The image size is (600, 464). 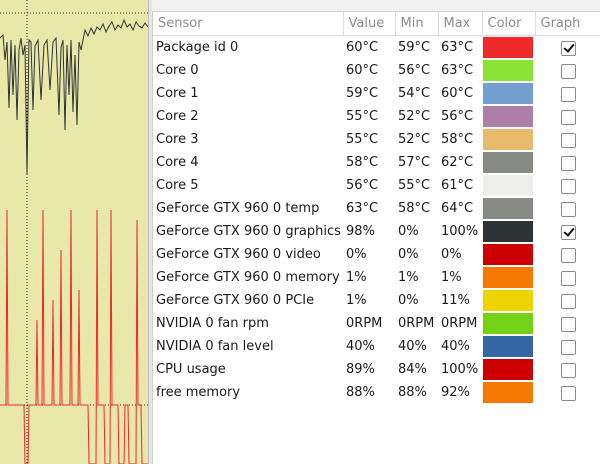 What do you see at coordinates (376, 139) in the screenshot?
I see `table-row: Core 3 55°C 52°C 58°C` at bounding box center [376, 139].